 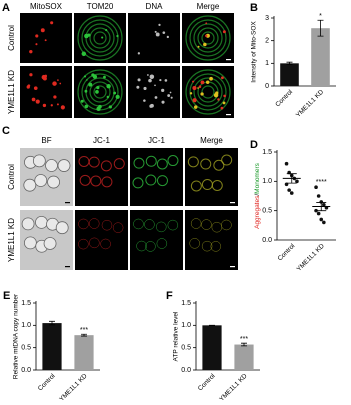 What do you see at coordinates (16, 336) in the screenshot?
I see `y-axis-label: Relative mtDNA copy number` at bounding box center [16, 336].